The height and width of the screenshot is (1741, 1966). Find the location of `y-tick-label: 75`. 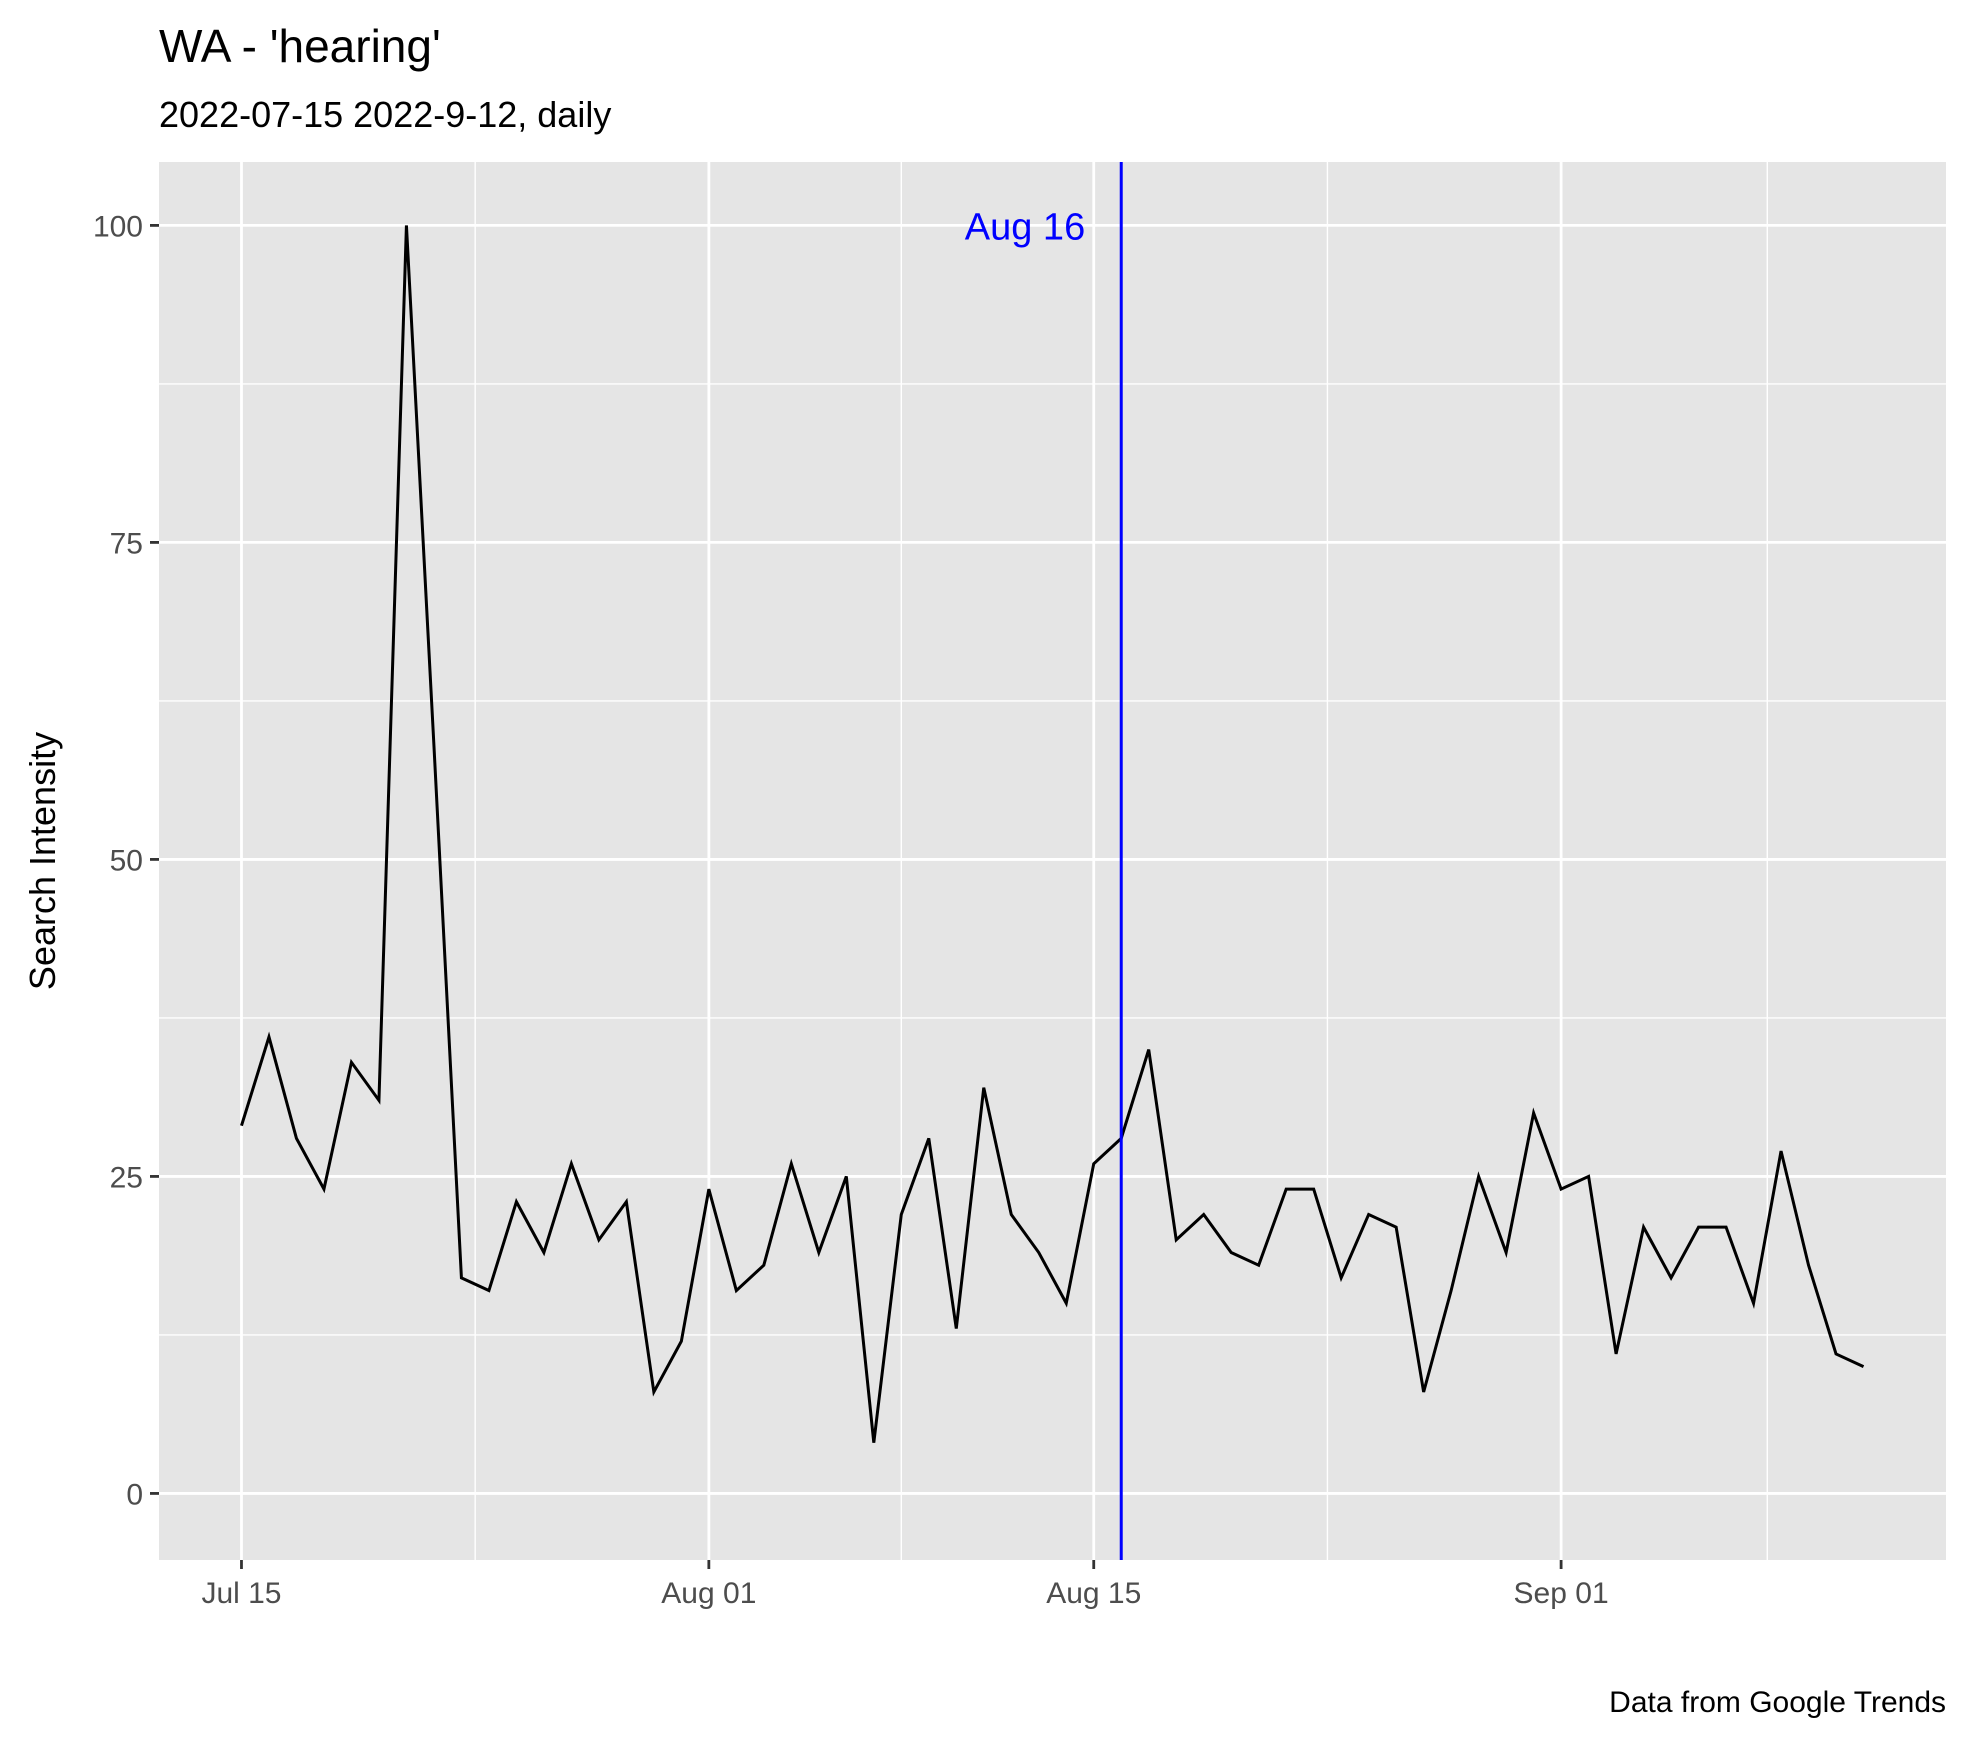

y-tick-label: 75 is located at coordinates (126, 543).